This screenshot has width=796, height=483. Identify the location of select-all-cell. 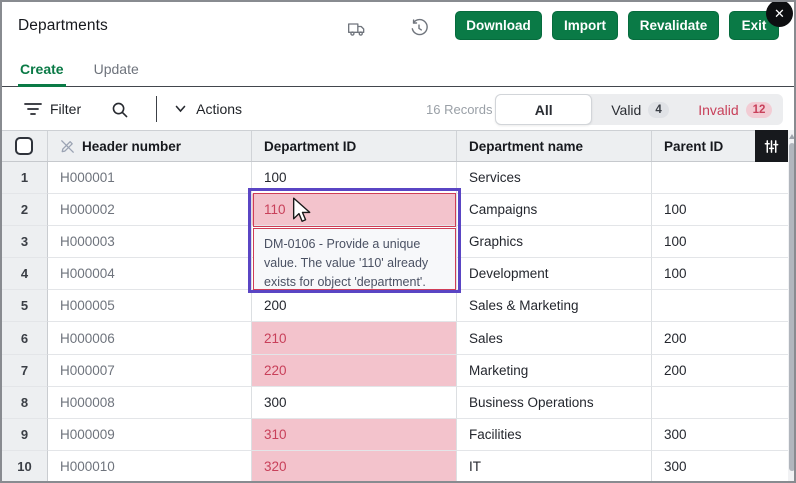
(25, 146).